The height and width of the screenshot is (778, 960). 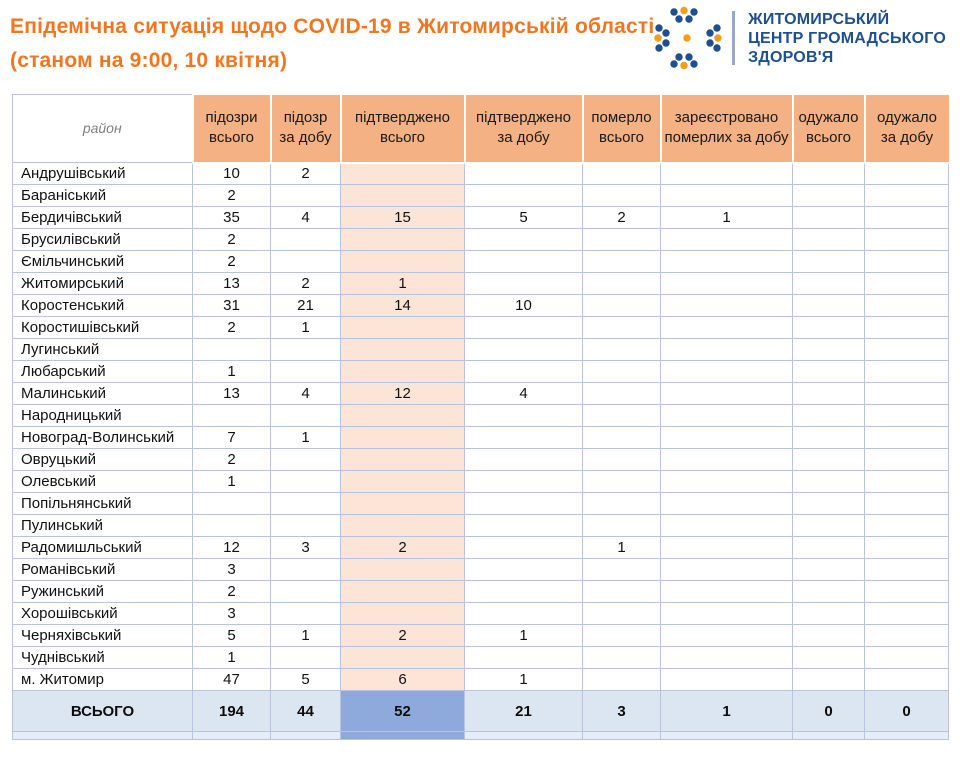 What do you see at coordinates (305, 547) in the screenshot?
I see `cell-suspected_day: 3` at bounding box center [305, 547].